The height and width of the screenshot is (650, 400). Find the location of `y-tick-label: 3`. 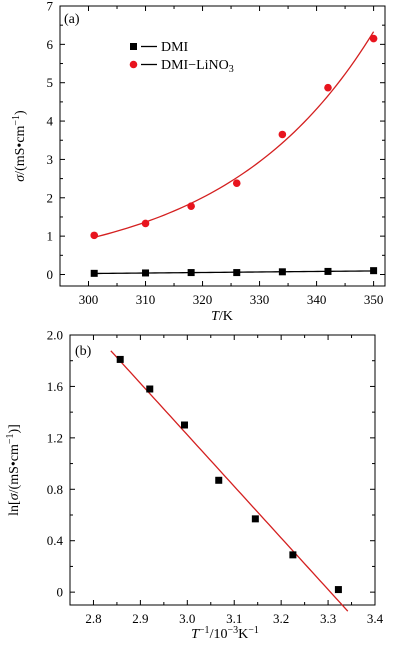

y-tick-label: 3 is located at coordinates (50, 159).